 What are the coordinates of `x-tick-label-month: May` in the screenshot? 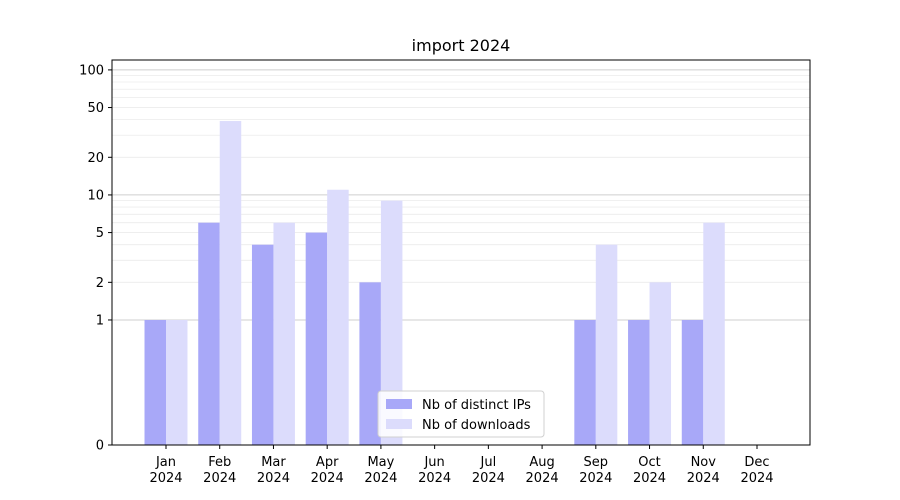 It's located at (380, 462).